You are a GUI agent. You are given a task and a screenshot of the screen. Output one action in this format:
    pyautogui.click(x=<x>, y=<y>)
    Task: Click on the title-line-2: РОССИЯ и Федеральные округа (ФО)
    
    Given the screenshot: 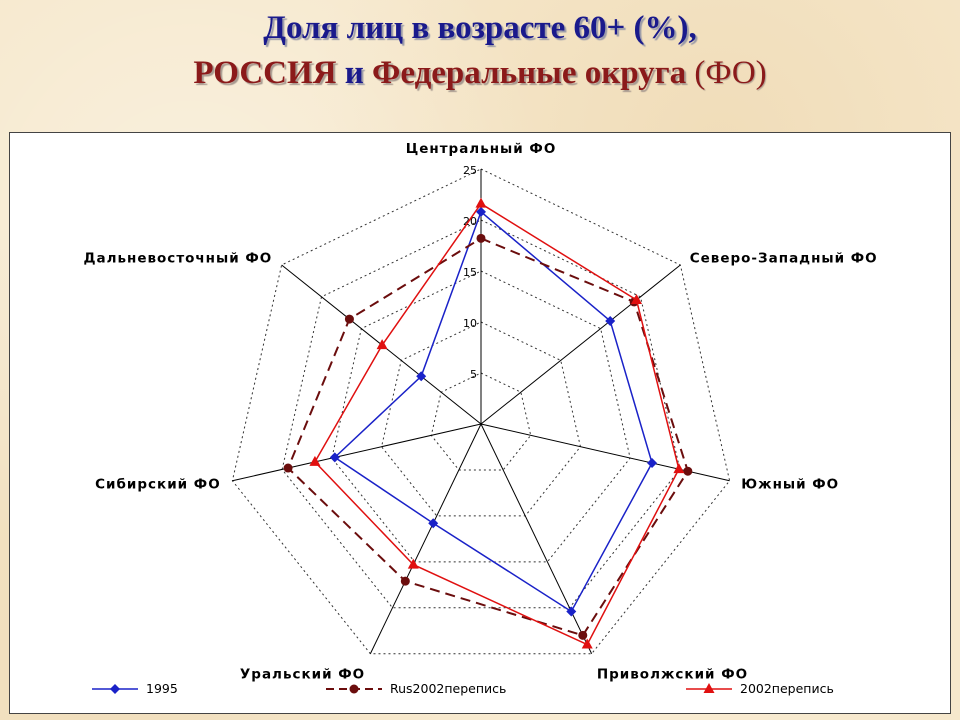 What is the action you would take?
    pyautogui.click(x=480, y=73)
    